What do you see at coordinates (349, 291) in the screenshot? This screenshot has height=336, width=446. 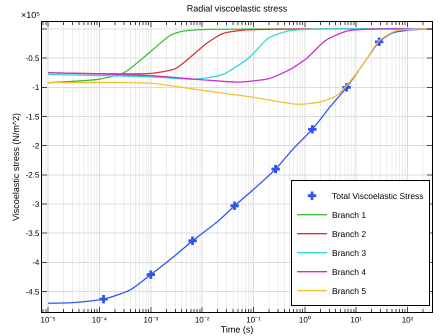 I see `legend-label: Branch 5` at bounding box center [349, 291].